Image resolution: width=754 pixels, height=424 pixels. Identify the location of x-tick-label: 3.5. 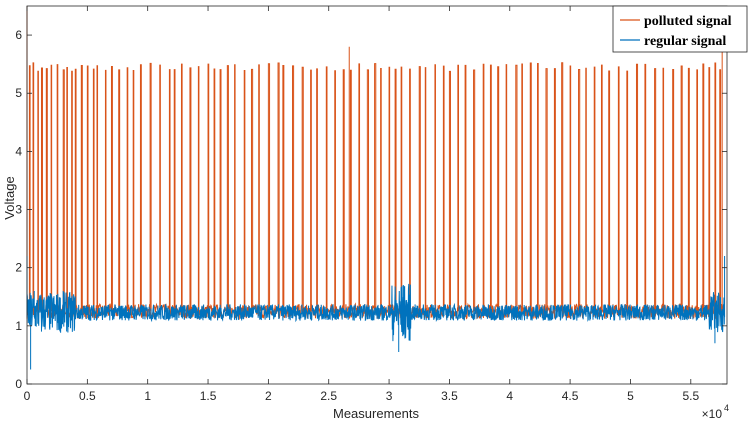
(449, 396).